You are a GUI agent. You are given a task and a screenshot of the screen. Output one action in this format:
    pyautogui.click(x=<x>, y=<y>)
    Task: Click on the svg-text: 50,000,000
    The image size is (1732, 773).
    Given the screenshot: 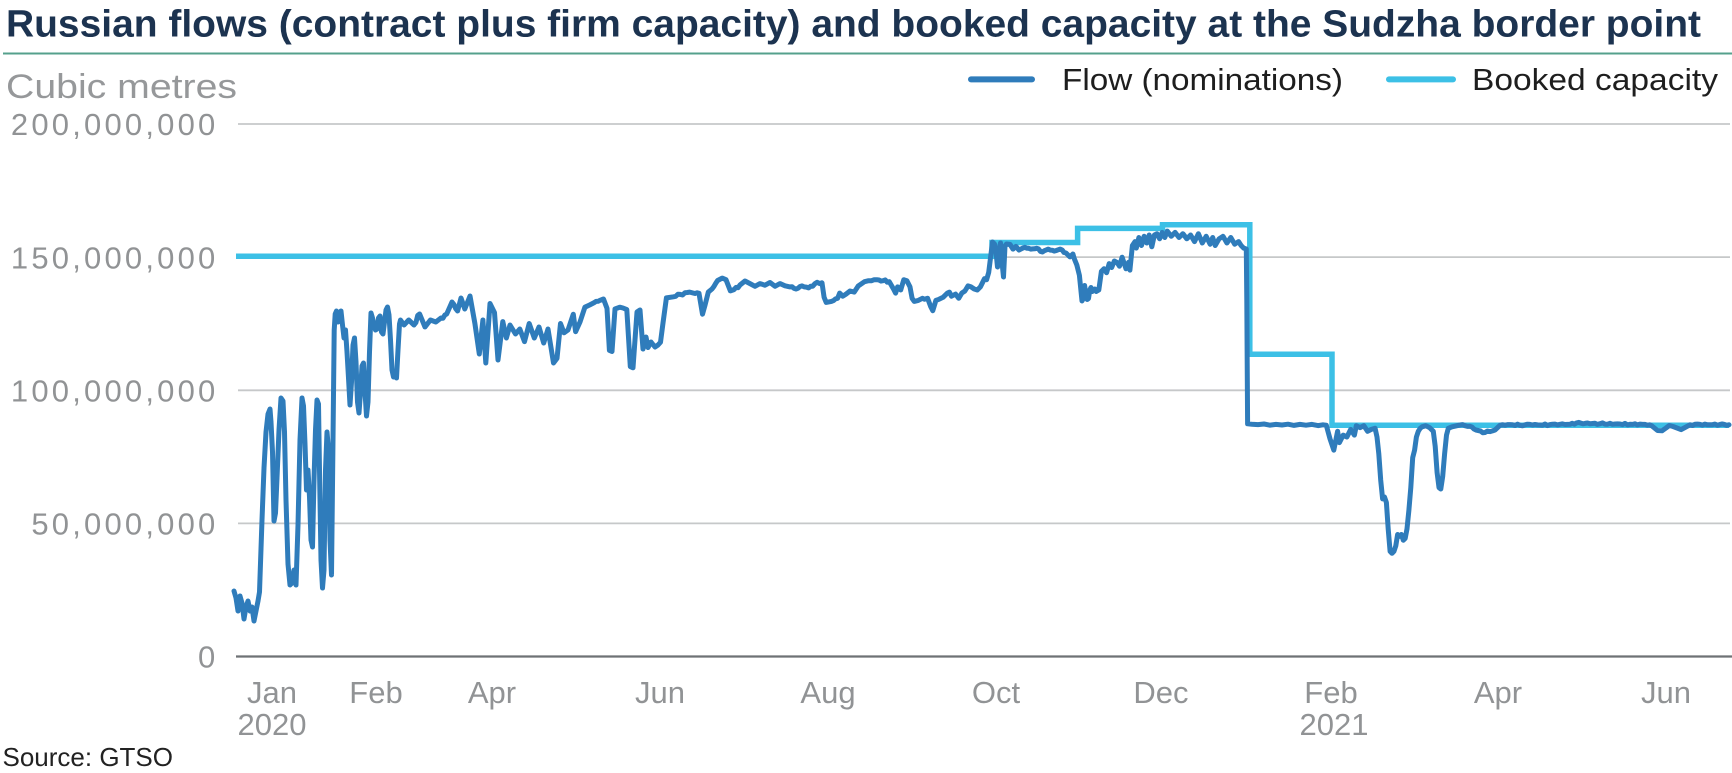 What is the action you would take?
    pyautogui.click(x=124, y=524)
    